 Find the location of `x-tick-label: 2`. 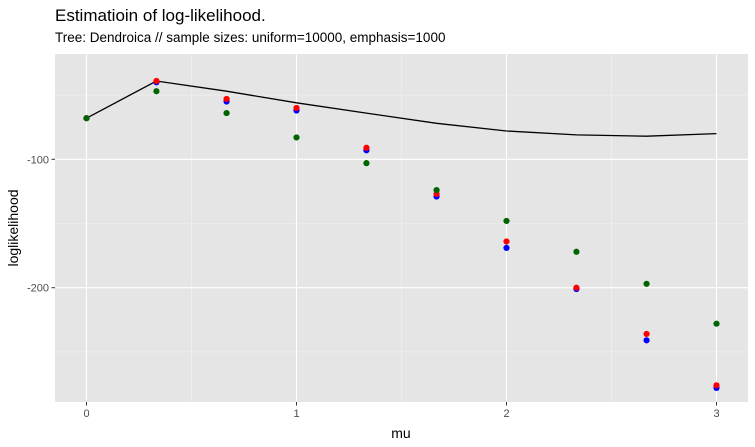

x-tick-label: 2 is located at coordinates (506, 414).